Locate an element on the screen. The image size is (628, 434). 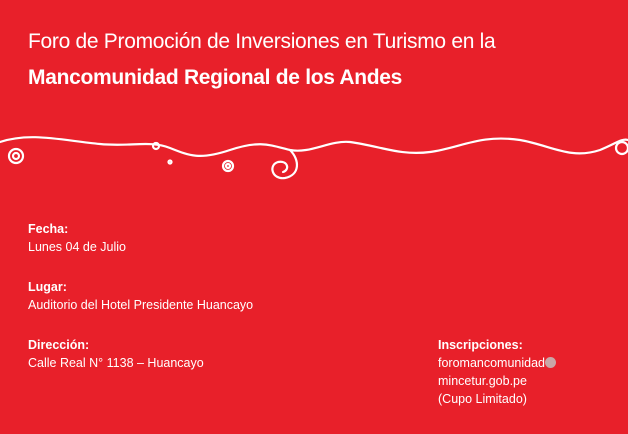
direccion-label: Dirección: is located at coordinates (59, 345).